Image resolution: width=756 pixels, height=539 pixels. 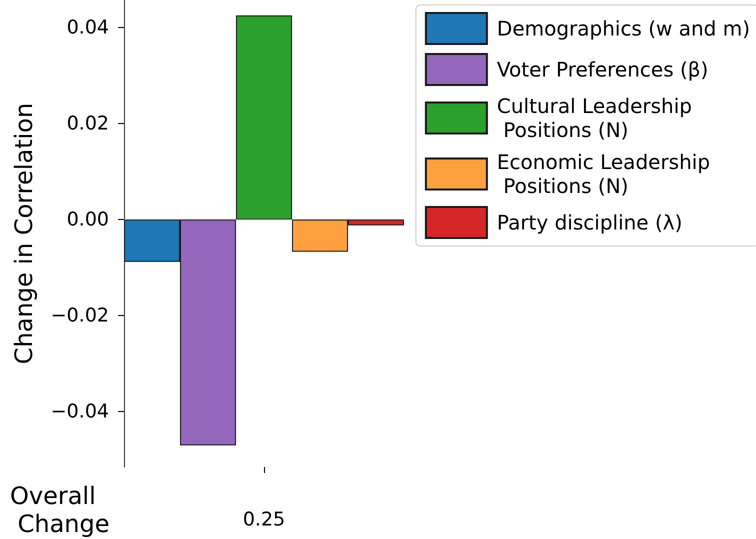 I want to click on y-tick-label: 0.00, so click(x=87, y=219).